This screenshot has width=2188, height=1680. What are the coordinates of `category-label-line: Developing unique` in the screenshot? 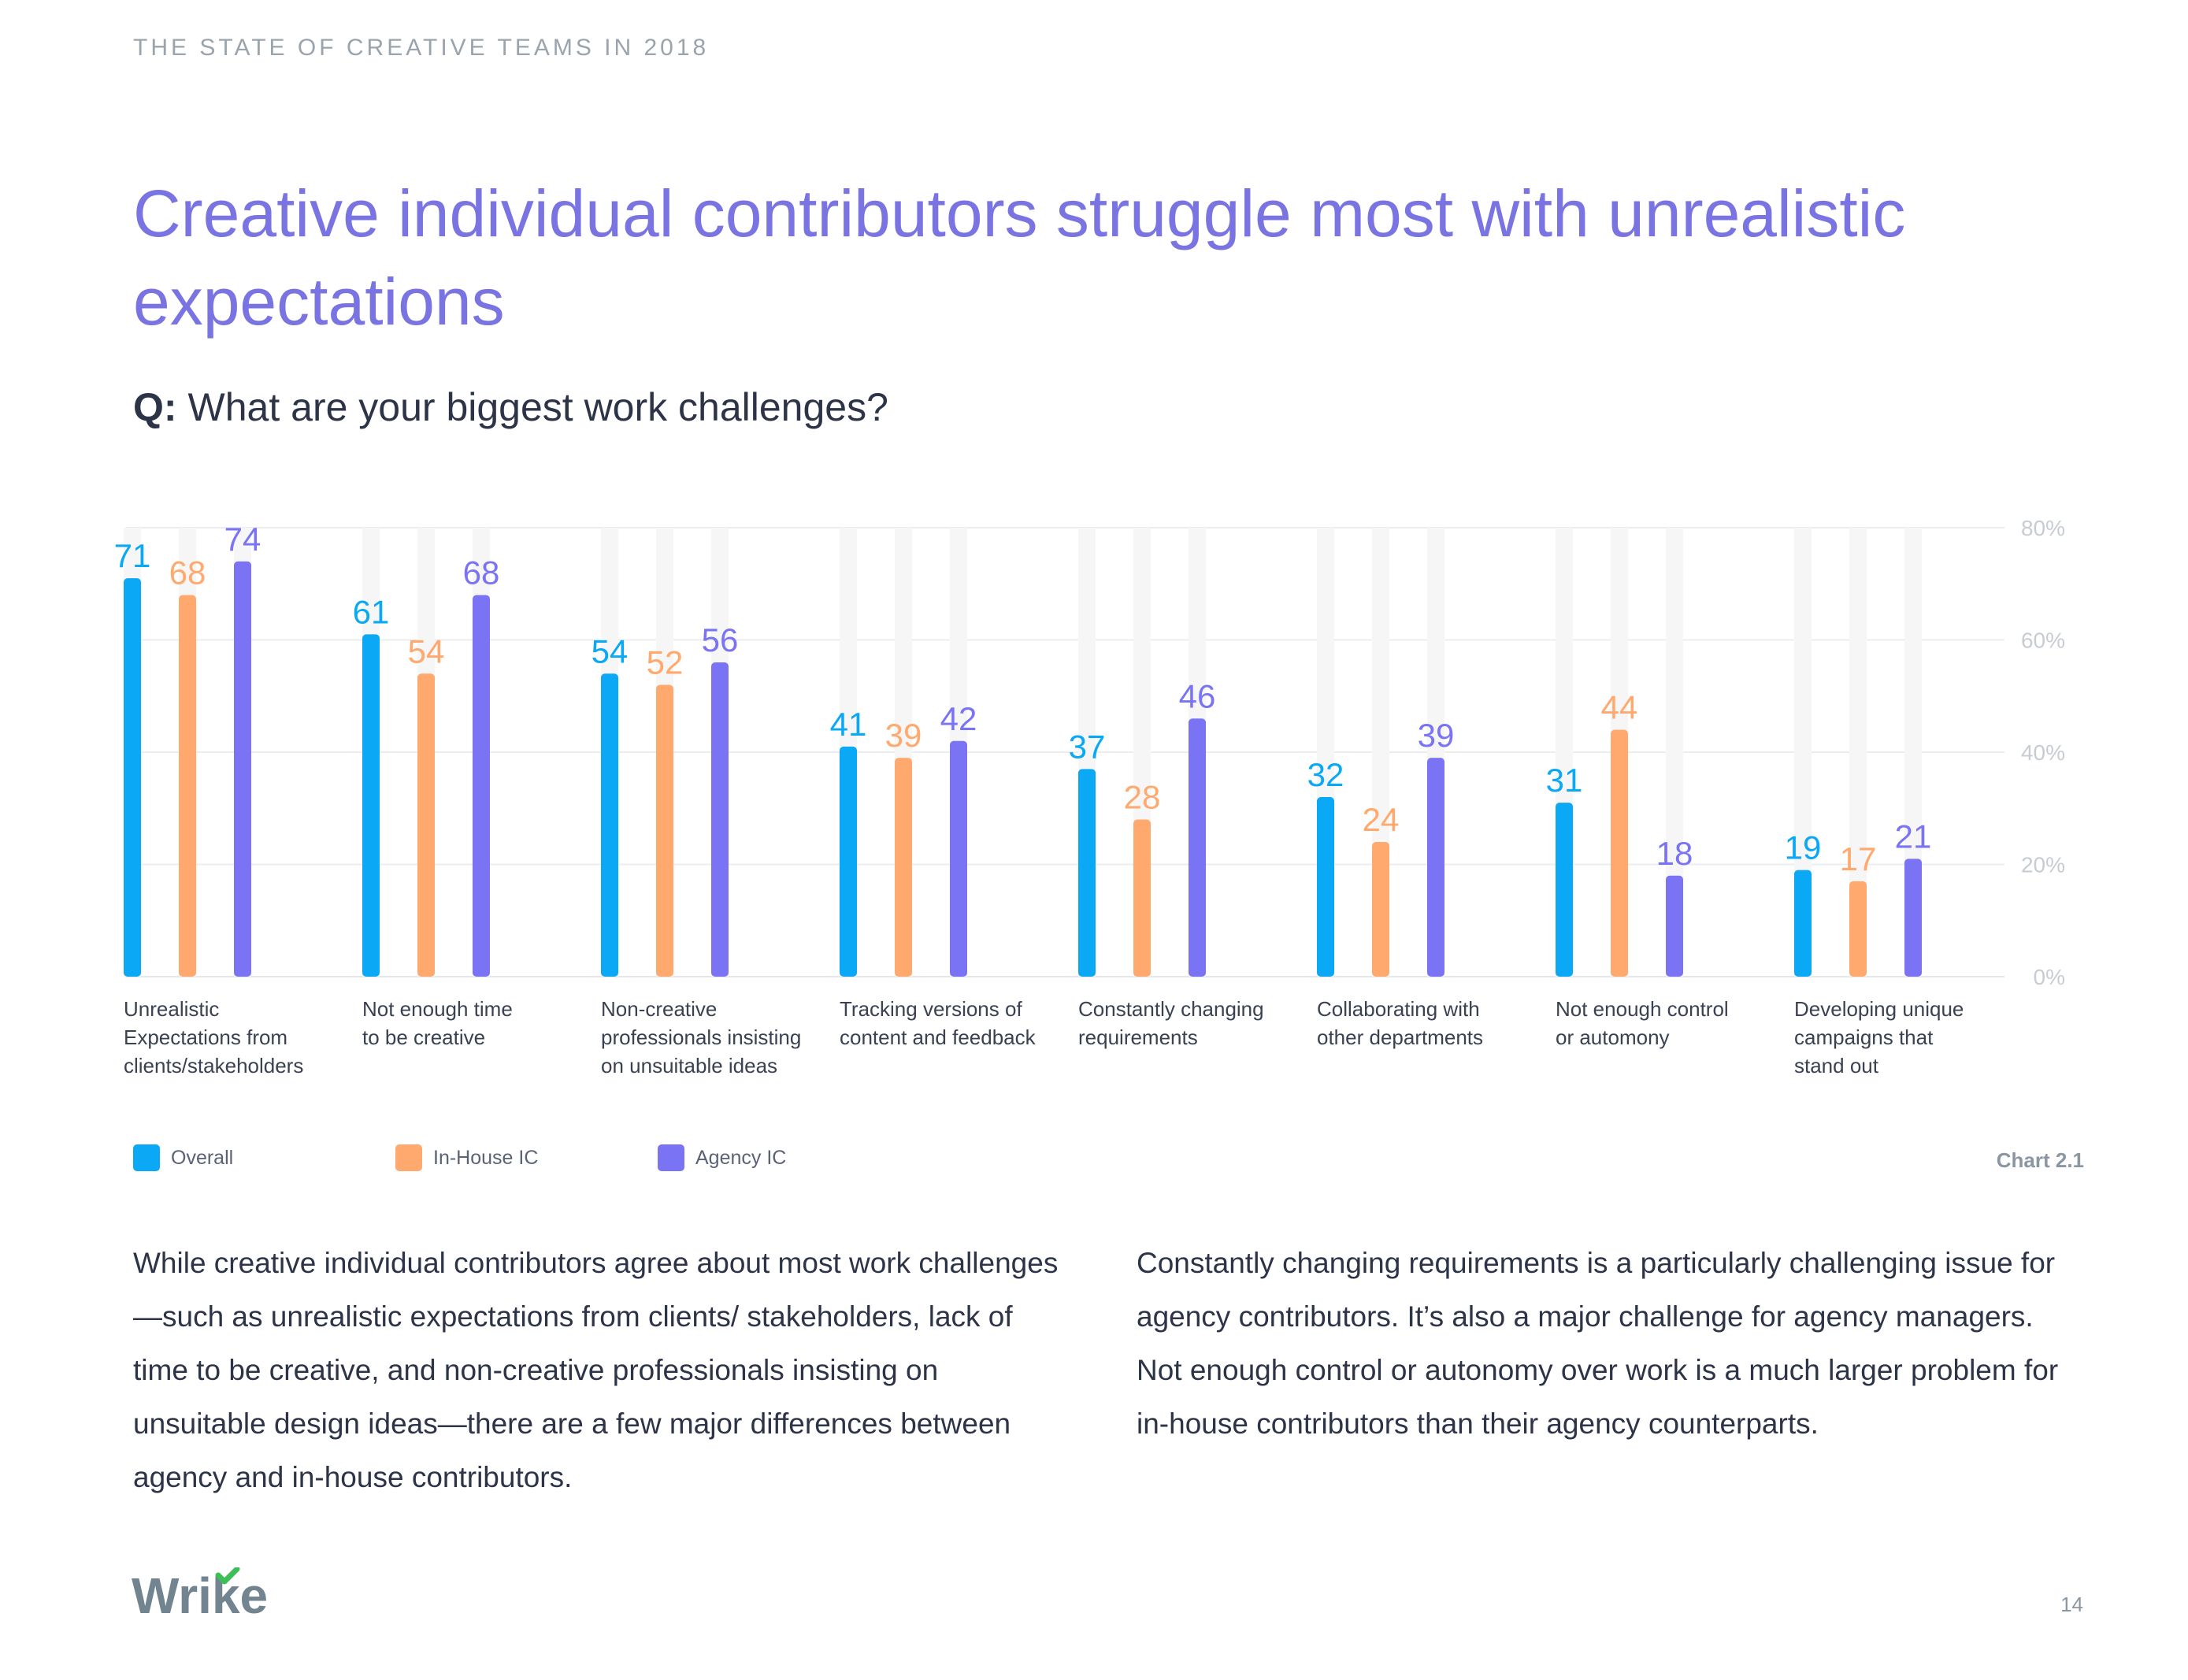 It's located at (1879, 1009).